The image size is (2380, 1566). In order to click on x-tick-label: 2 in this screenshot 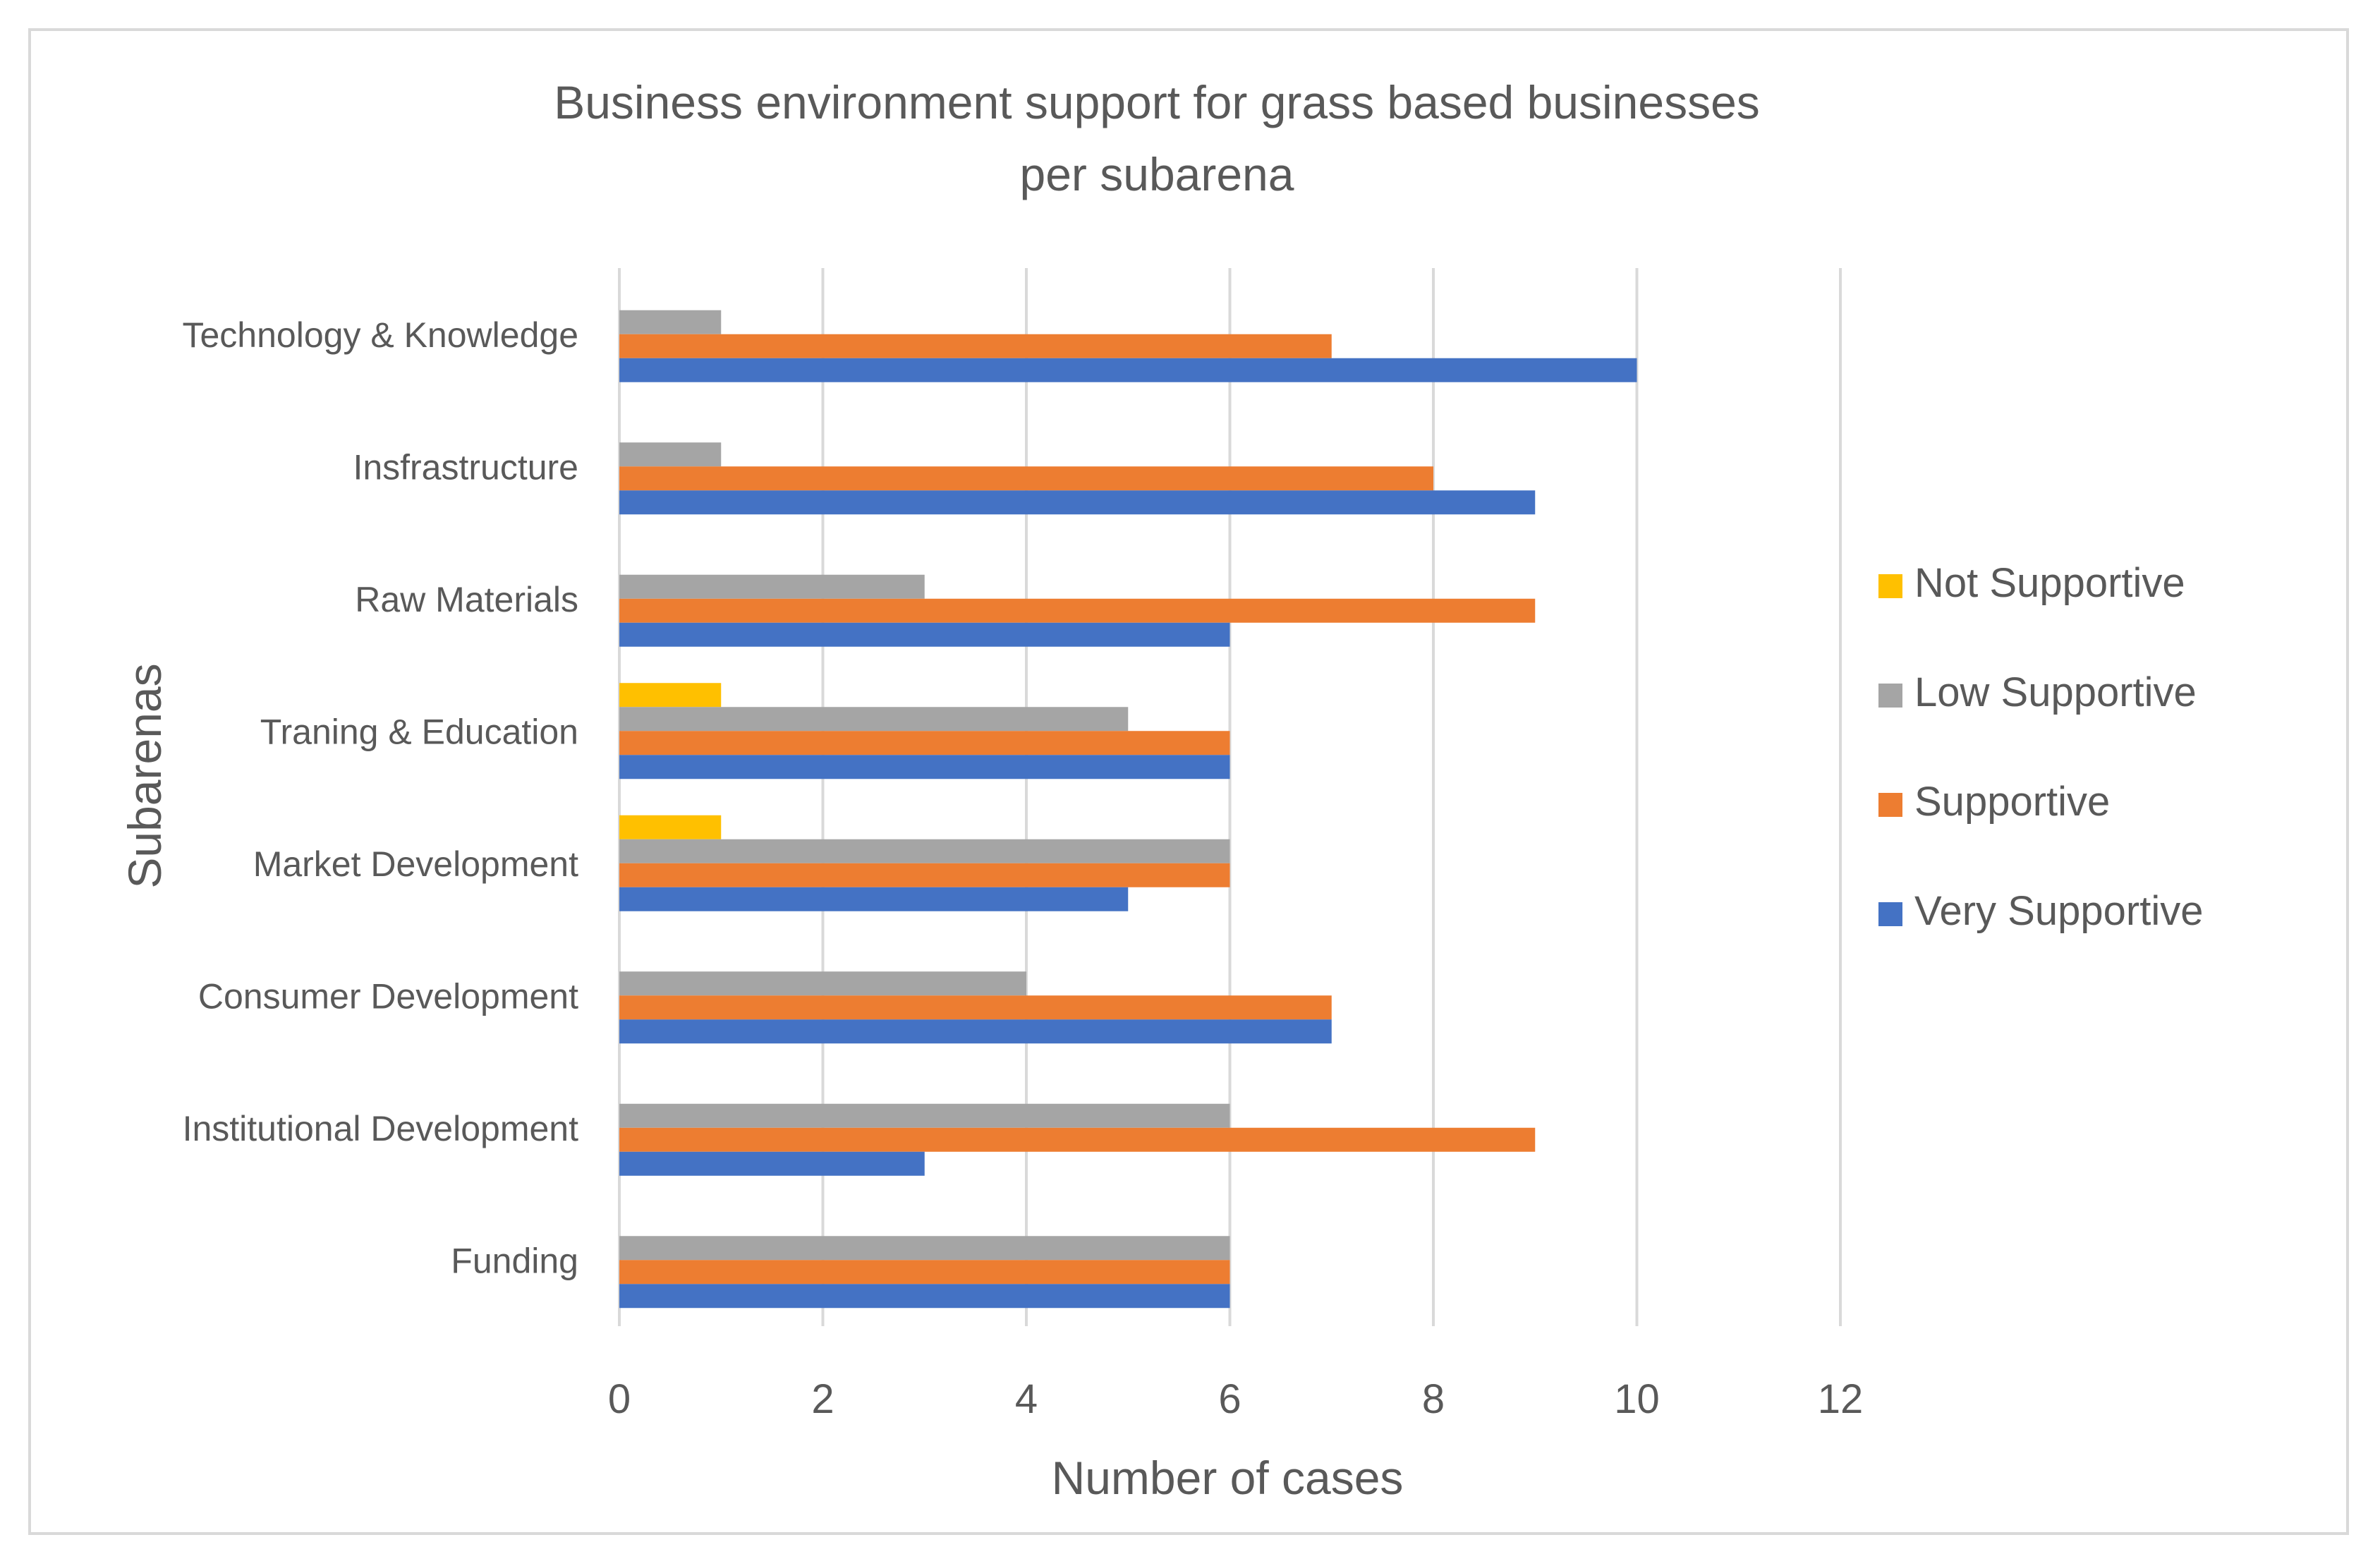, I will do `click(822, 1399)`.